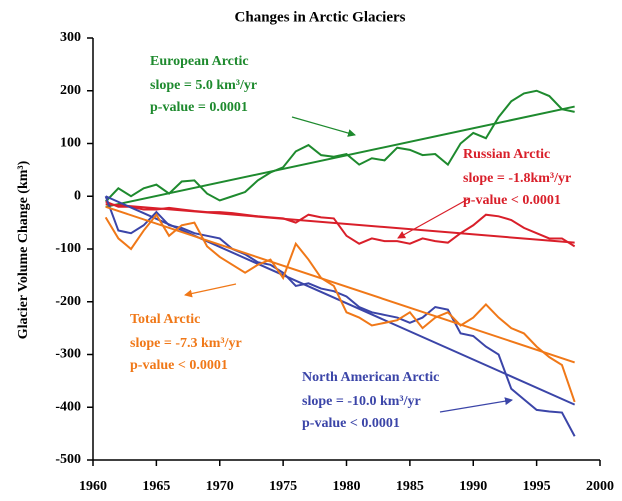 Image resolution: width=622 pixels, height=501 pixels. What do you see at coordinates (340, 223) in the screenshot?
I see `trend-line` at bounding box center [340, 223].